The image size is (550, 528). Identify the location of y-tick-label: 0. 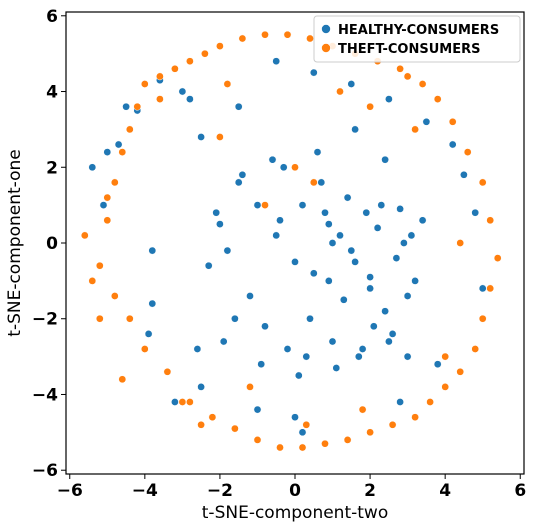
(52, 244).